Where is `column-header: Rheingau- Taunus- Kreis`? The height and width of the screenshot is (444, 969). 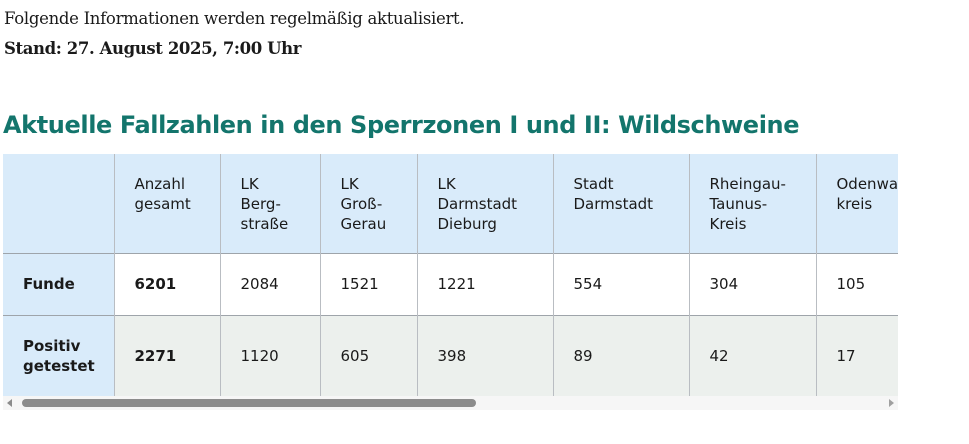
column-header: Rheingau- Taunus- Kreis is located at coordinates (752, 203).